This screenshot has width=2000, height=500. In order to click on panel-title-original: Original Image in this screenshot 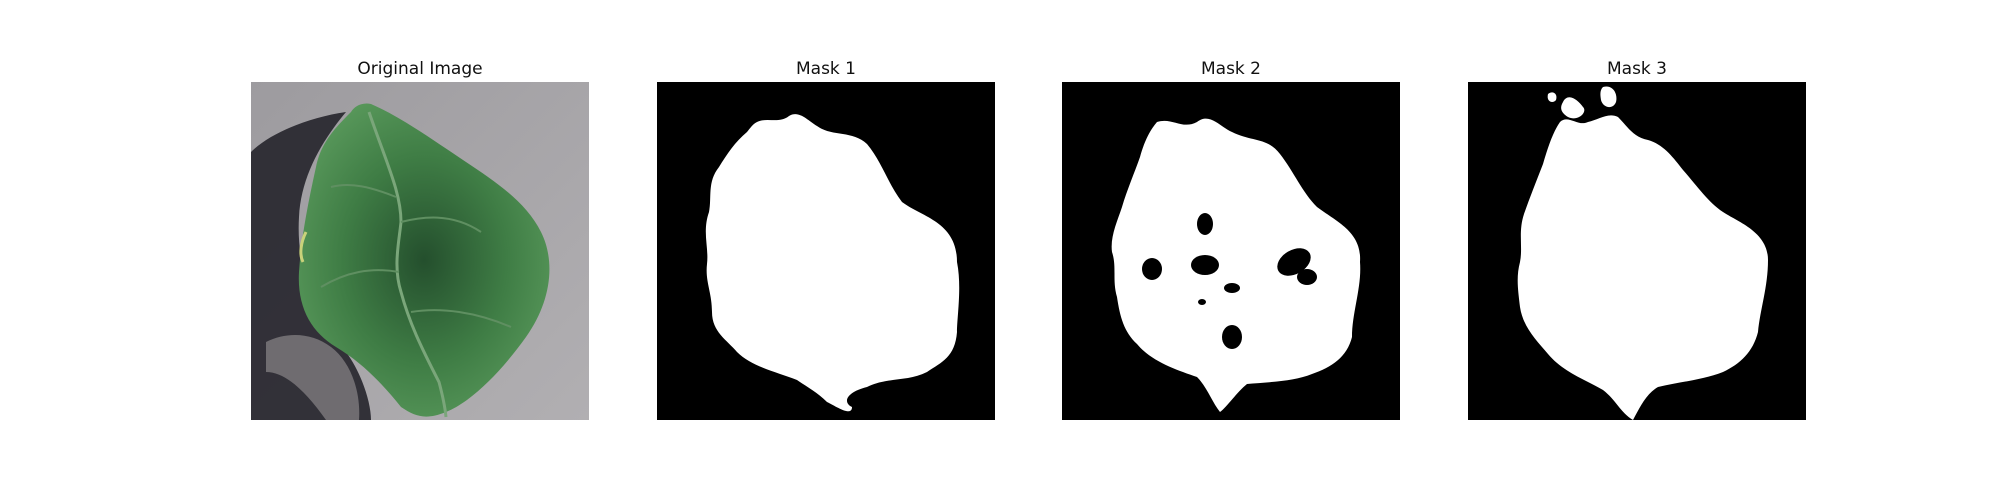, I will do `click(420, 69)`.